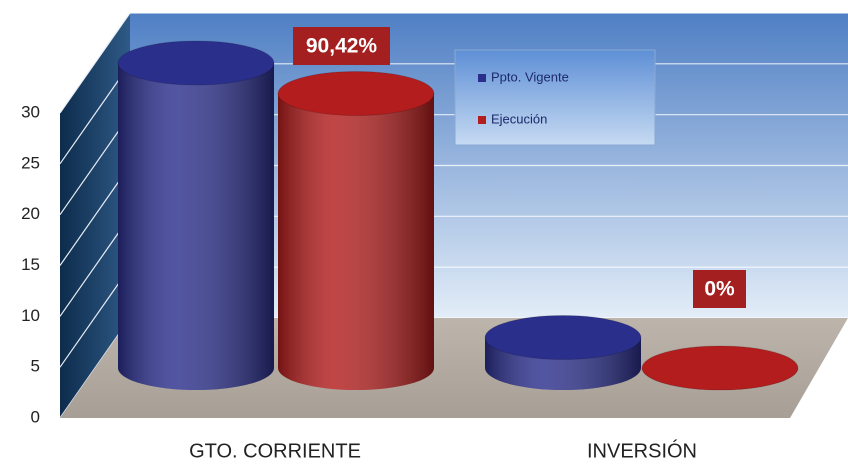  Describe the element at coordinates (35, 366) in the screenshot. I see `y-tick-label: 5` at that location.